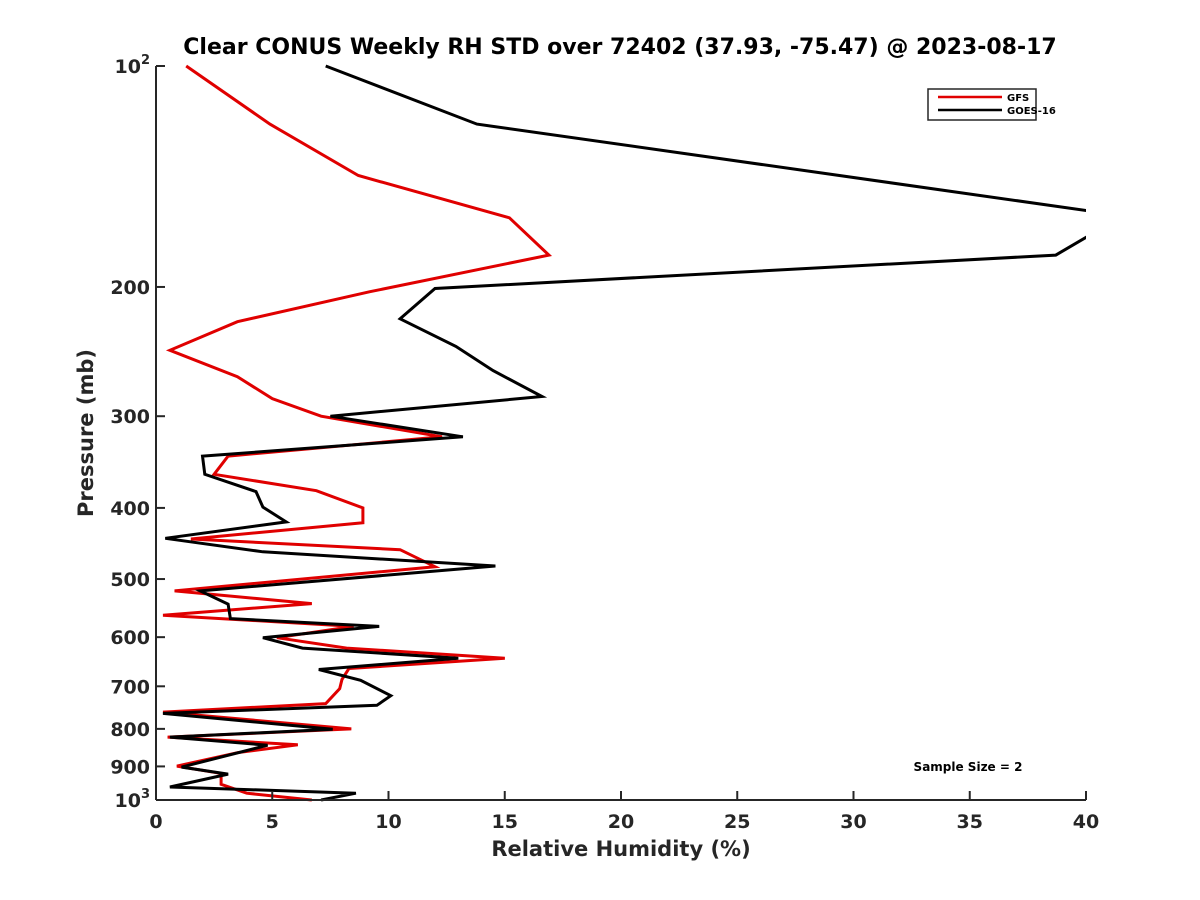 This screenshot has width=1200, height=900. What do you see at coordinates (130, 288) in the screenshot?
I see `y-tick-label: 200` at bounding box center [130, 288].